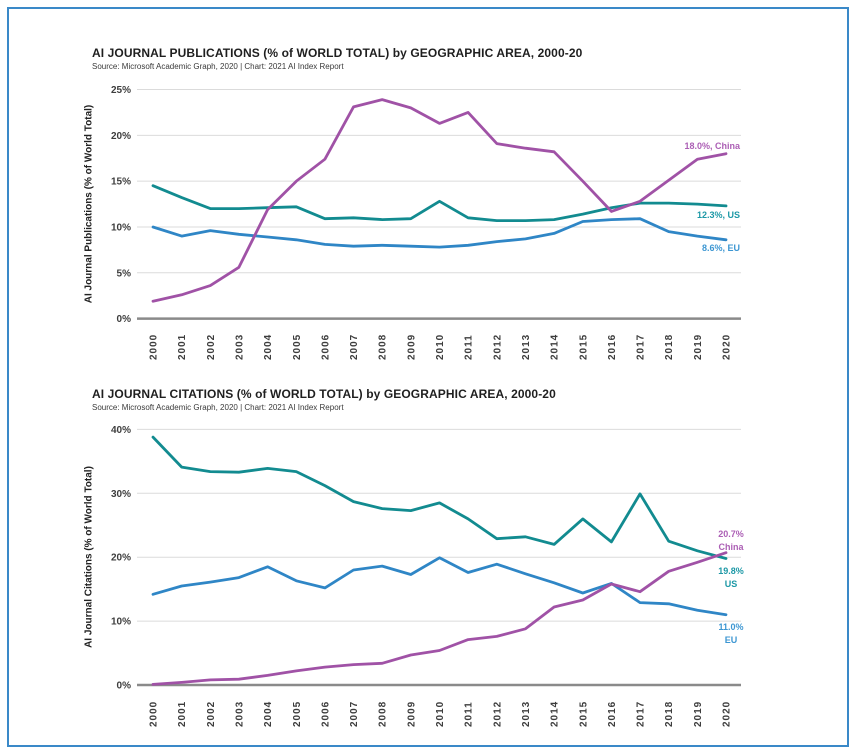 The width and height of the screenshot is (856, 754). Describe the element at coordinates (731, 571) in the screenshot. I see `series-label-us: 19.8%` at that location.